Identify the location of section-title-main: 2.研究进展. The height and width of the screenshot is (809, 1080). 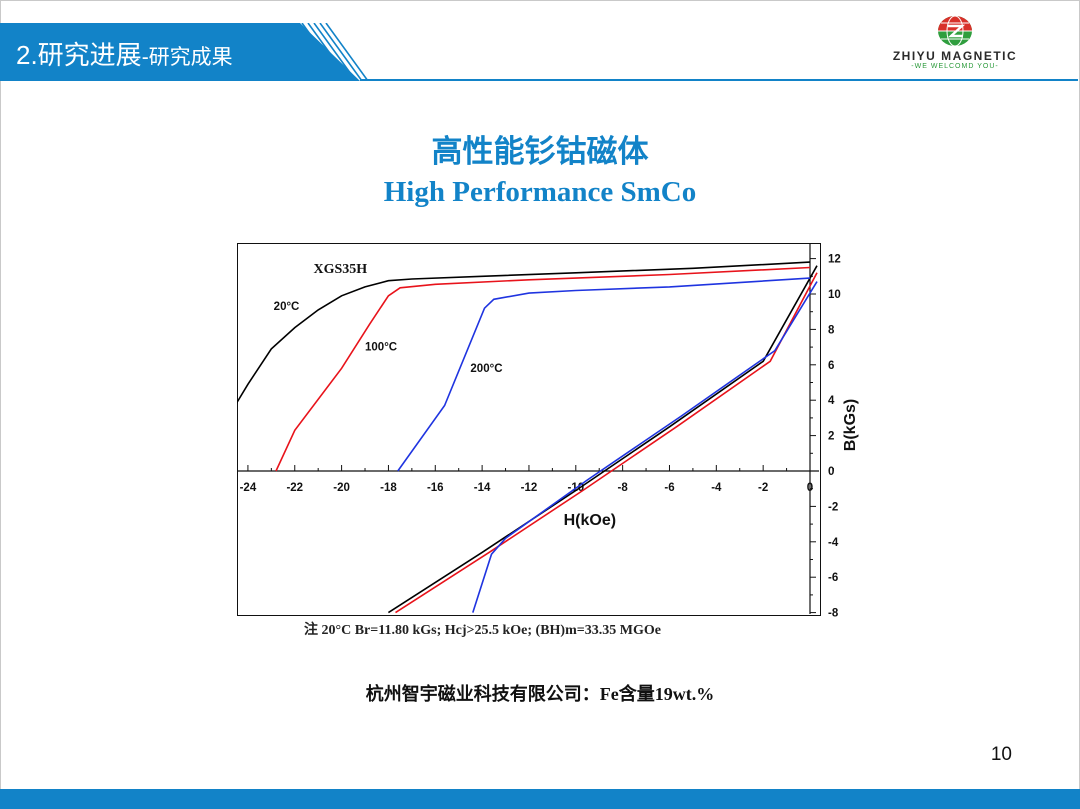
(79, 55).